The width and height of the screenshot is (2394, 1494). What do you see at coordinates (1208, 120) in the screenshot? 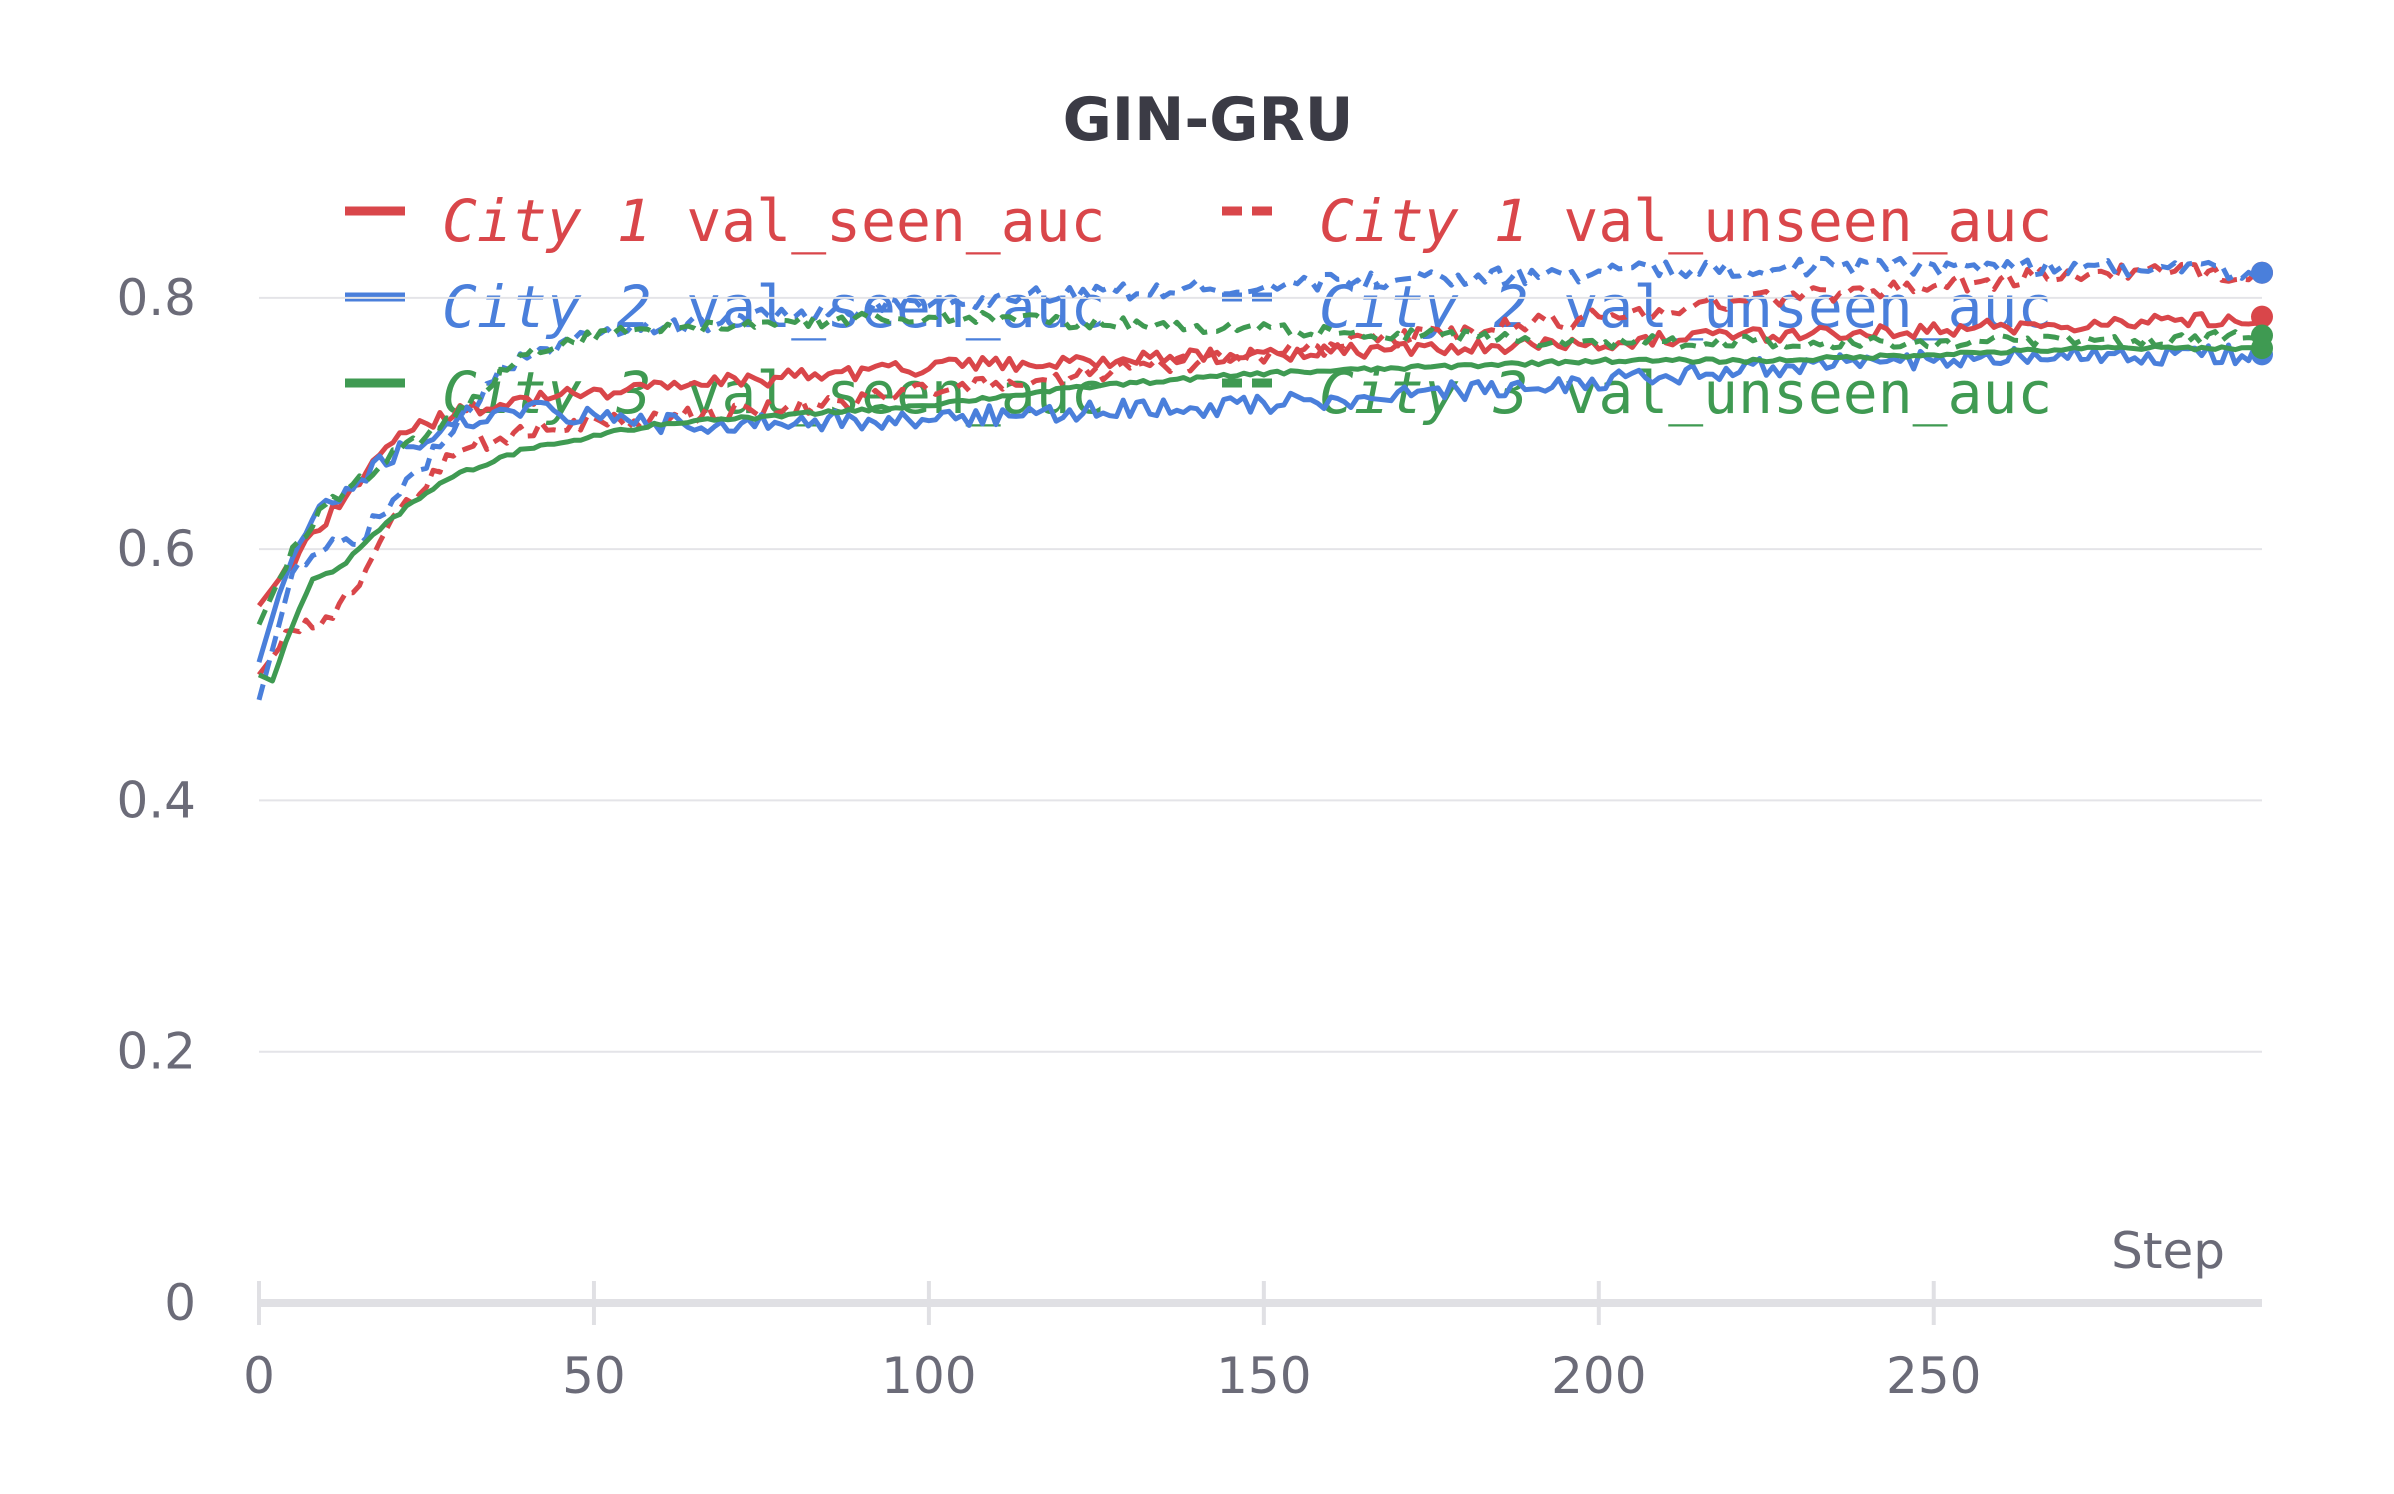
I see `chart-title: GIN-GRU` at bounding box center [1208, 120].